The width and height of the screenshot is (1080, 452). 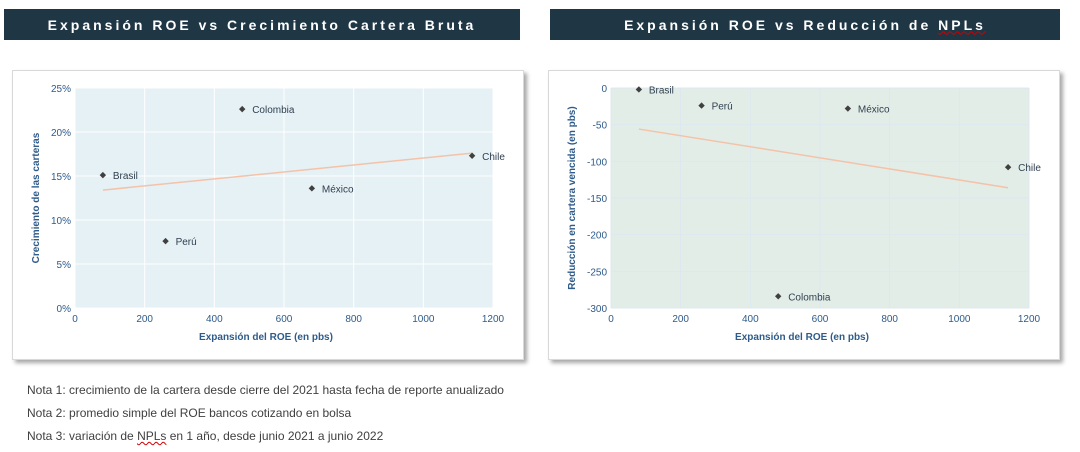 I want to click on left-y-tick-5: 25%, so click(x=61, y=89).